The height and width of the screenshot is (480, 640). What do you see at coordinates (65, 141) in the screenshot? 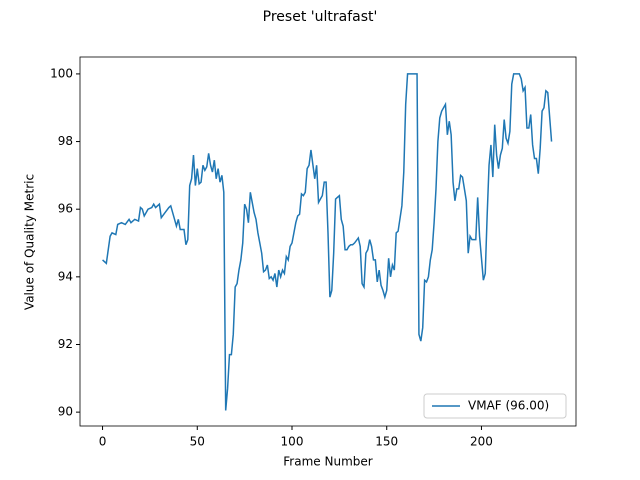
I see `y-tick-label: 98` at bounding box center [65, 141].